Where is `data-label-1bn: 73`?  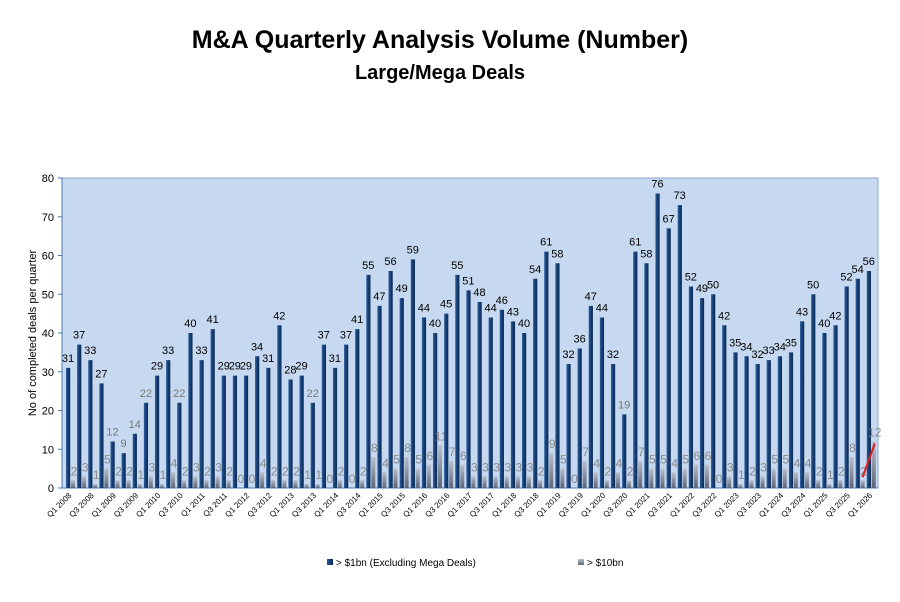 data-label-1bn: 73 is located at coordinates (680, 196).